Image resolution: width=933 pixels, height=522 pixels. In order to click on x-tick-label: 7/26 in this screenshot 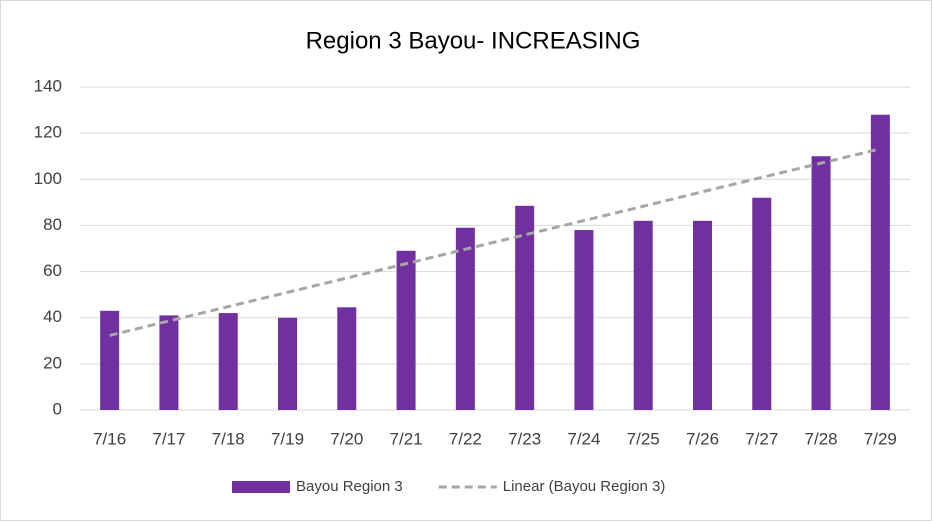, I will do `click(702, 438)`.